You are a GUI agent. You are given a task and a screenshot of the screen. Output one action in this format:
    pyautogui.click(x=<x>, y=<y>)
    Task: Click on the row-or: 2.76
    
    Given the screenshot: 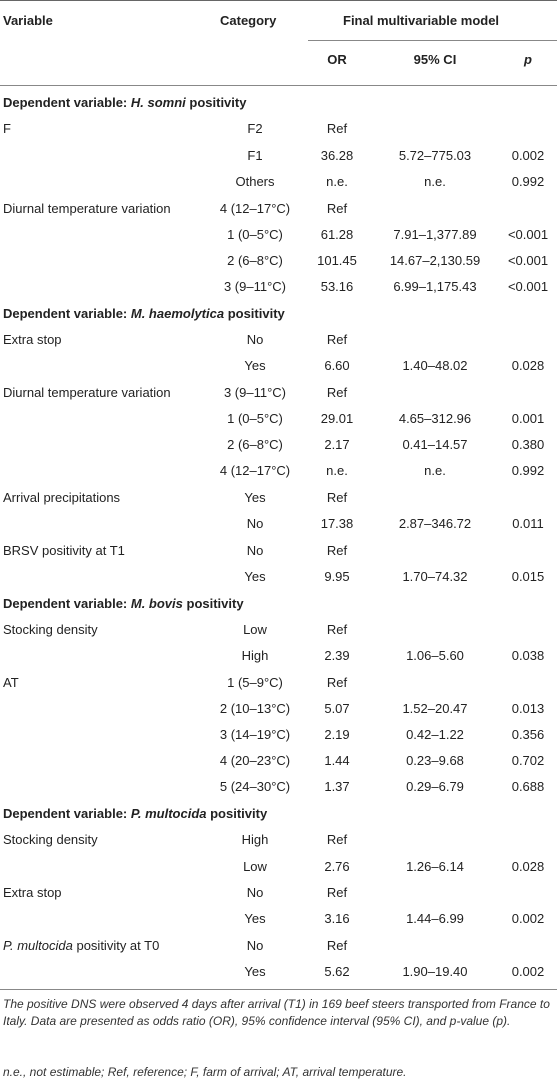 What is the action you would take?
    pyautogui.click(x=337, y=866)
    